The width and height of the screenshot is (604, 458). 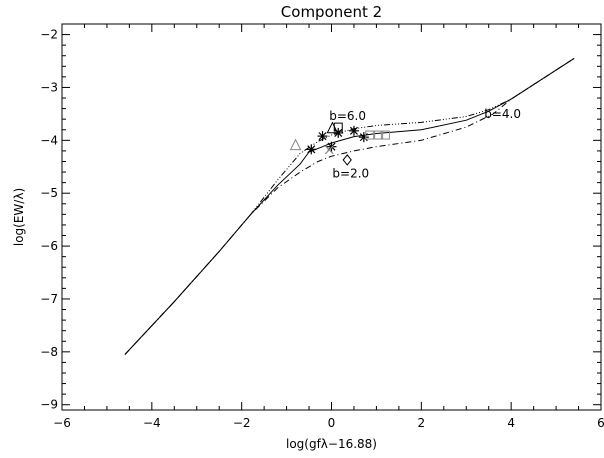 I want to click on x-tick-label: 4, so click(x=511, y=423).